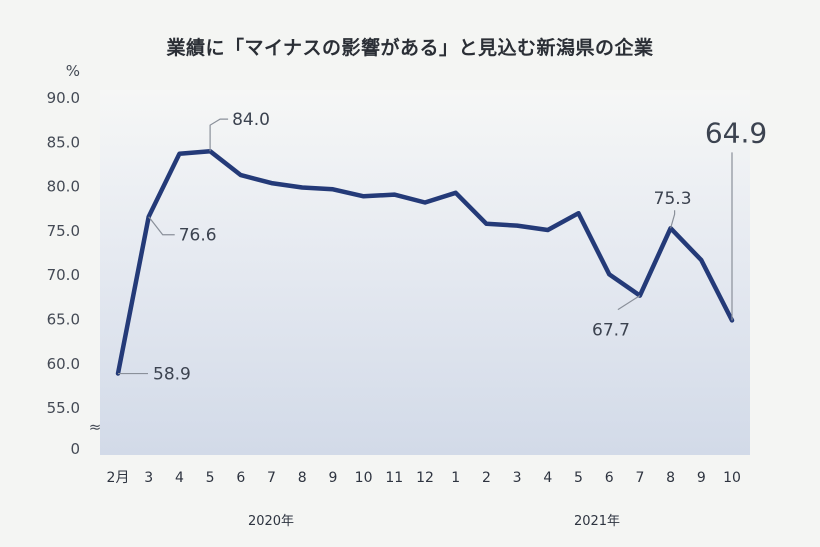 This screenshot has height=547, width=820. What do you see at coordinates (75, 449) in the screenshot?
I see `y-tick-label: 0` at bounding box center [75, 449].